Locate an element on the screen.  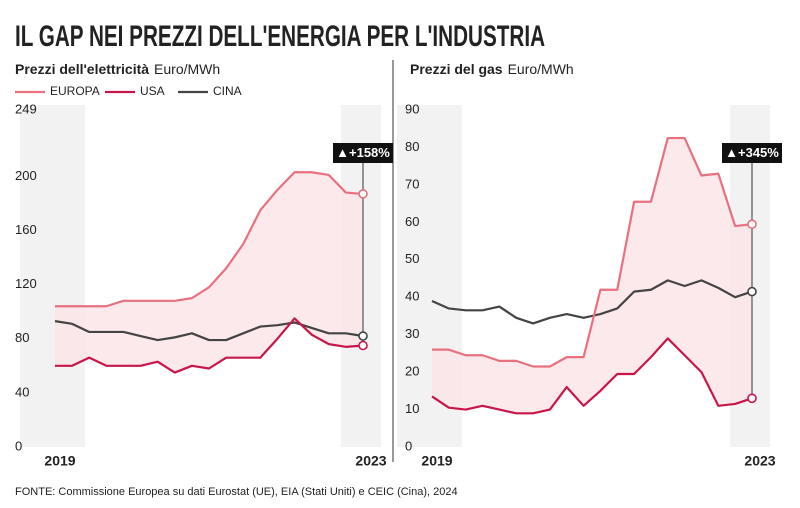
legend-label: EUROPA is located at coordinates (75, 91).